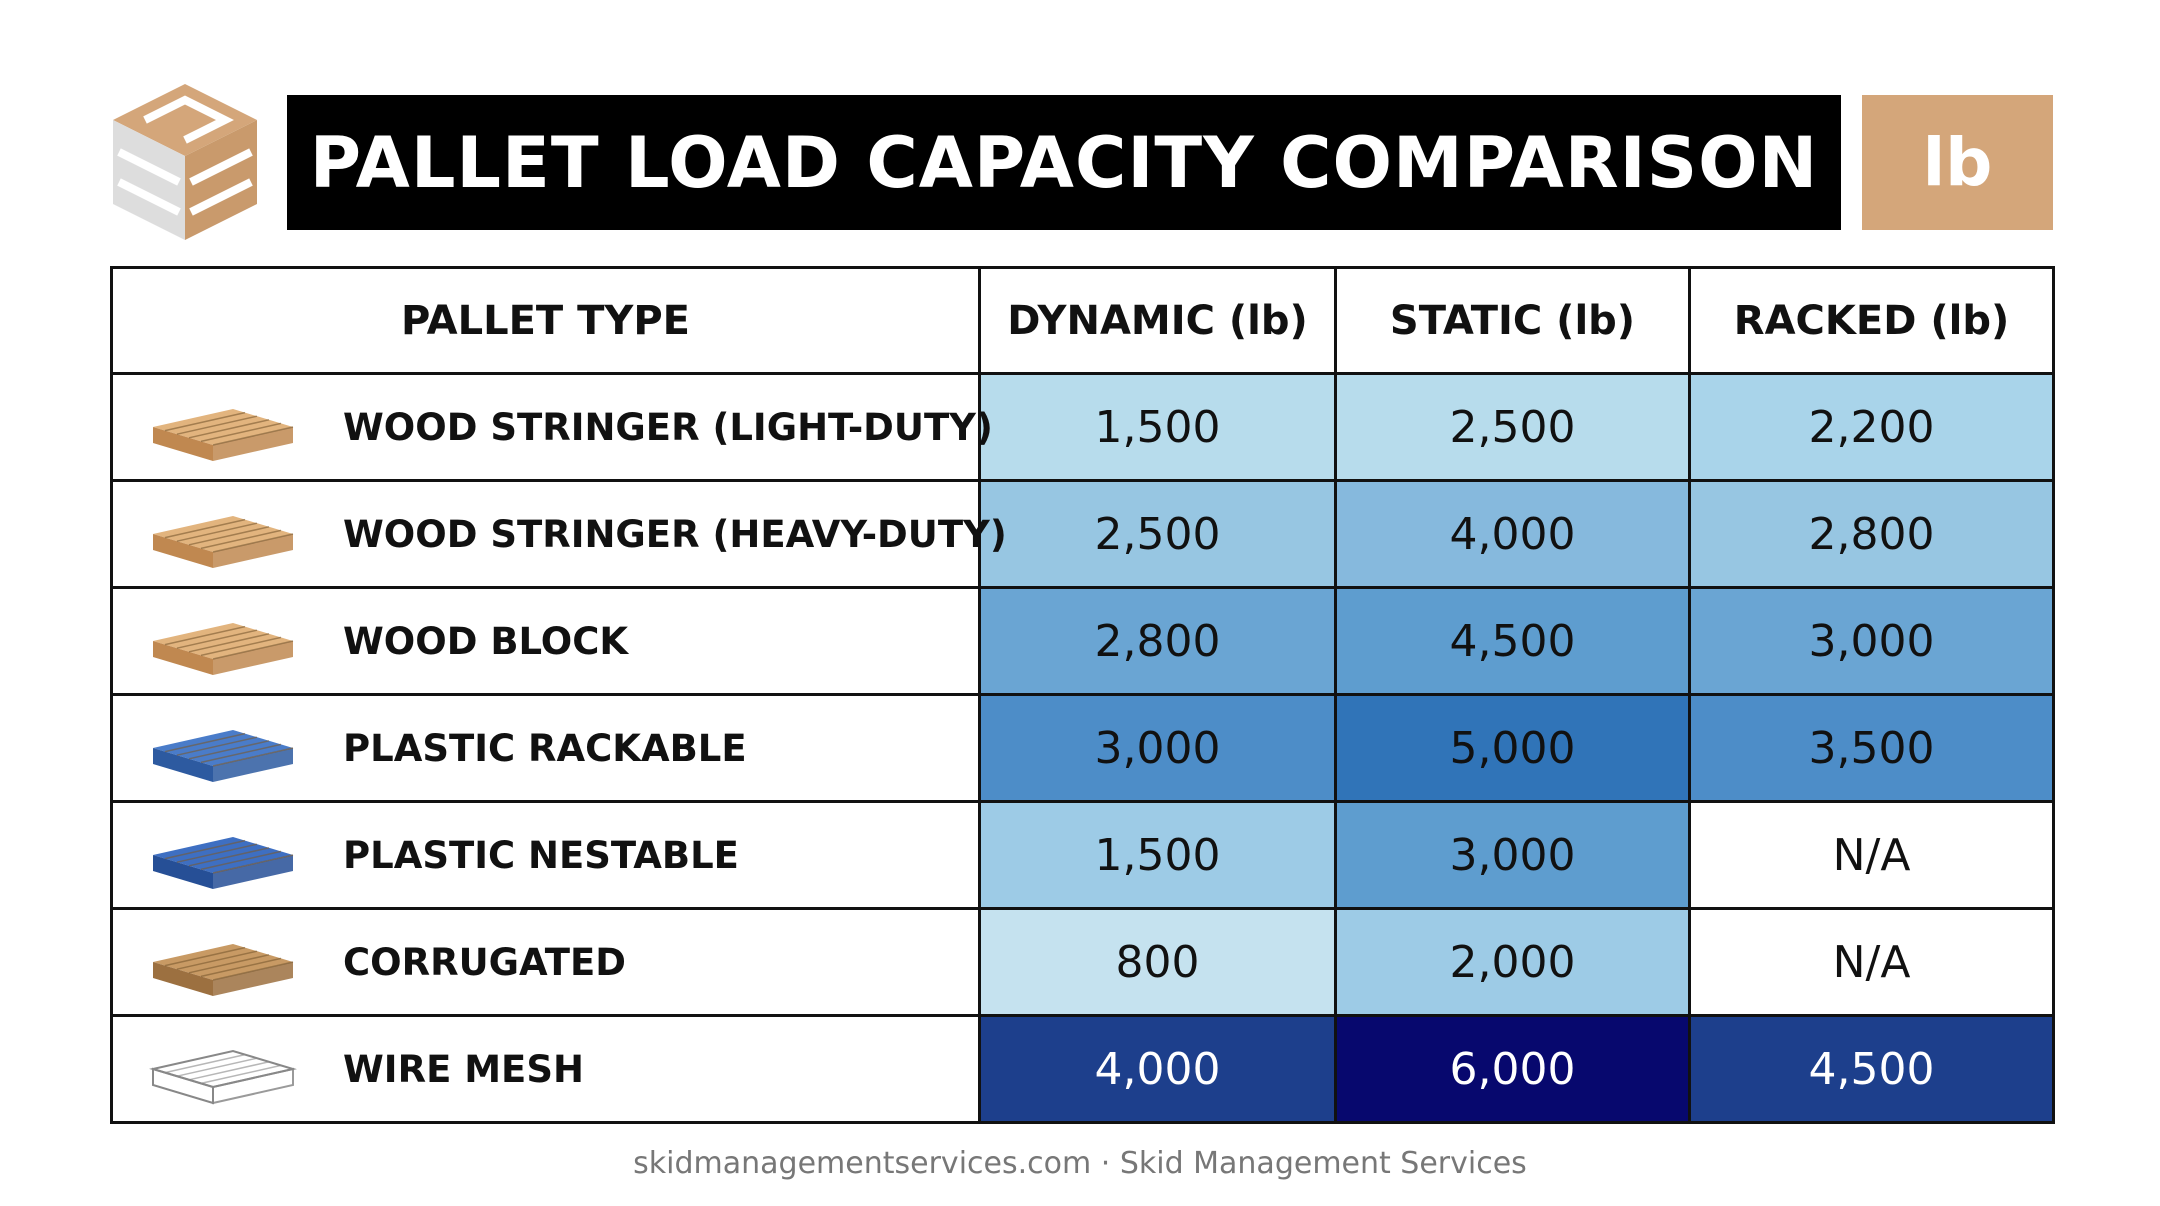 This screenshot has height=1206, width=2160. I want to click on pallet-type-label: PLASTIC RACKABLE, so click(545, 748).